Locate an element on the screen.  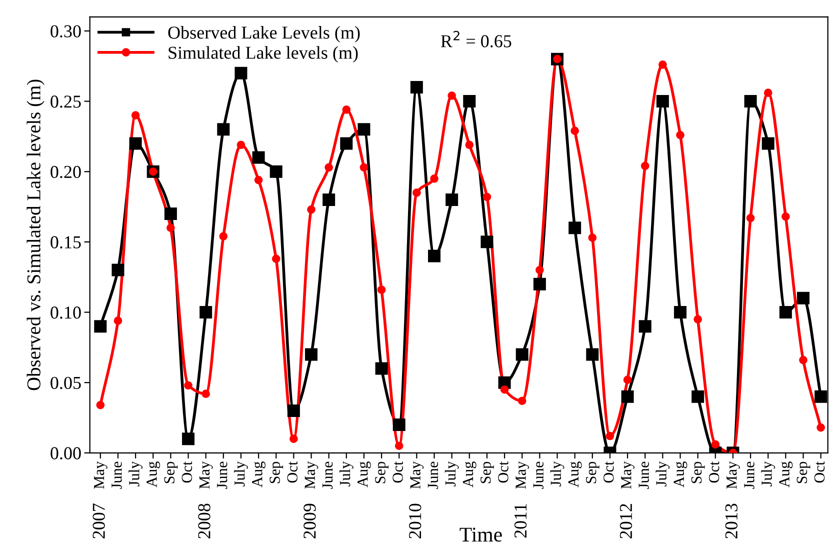
y-tick-label: 0.10 is located at coordinates (65, 312).